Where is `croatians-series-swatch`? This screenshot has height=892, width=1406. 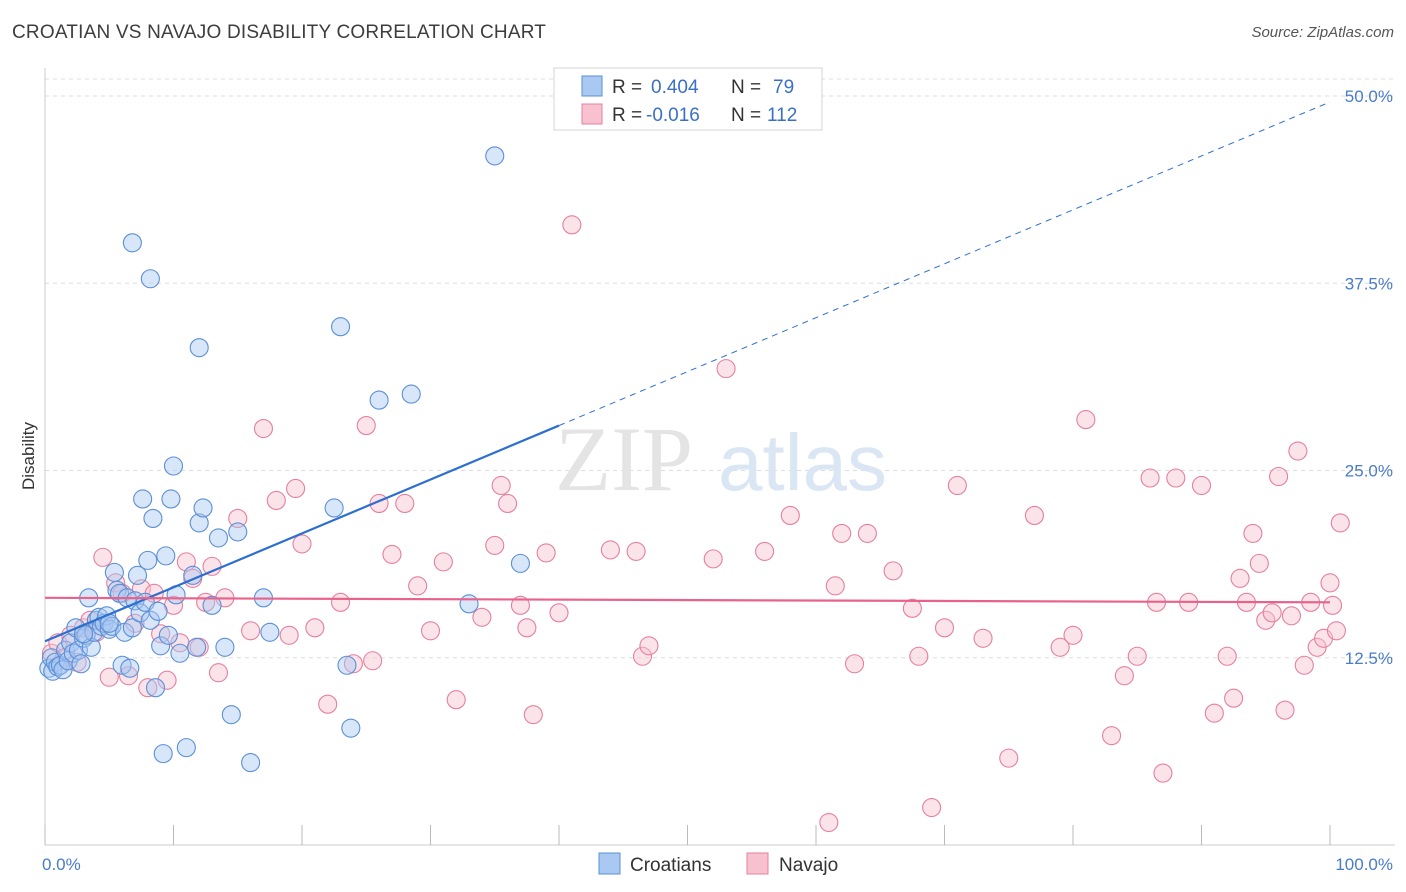
croatians-series-swatch is located at coordinates (609, 863).